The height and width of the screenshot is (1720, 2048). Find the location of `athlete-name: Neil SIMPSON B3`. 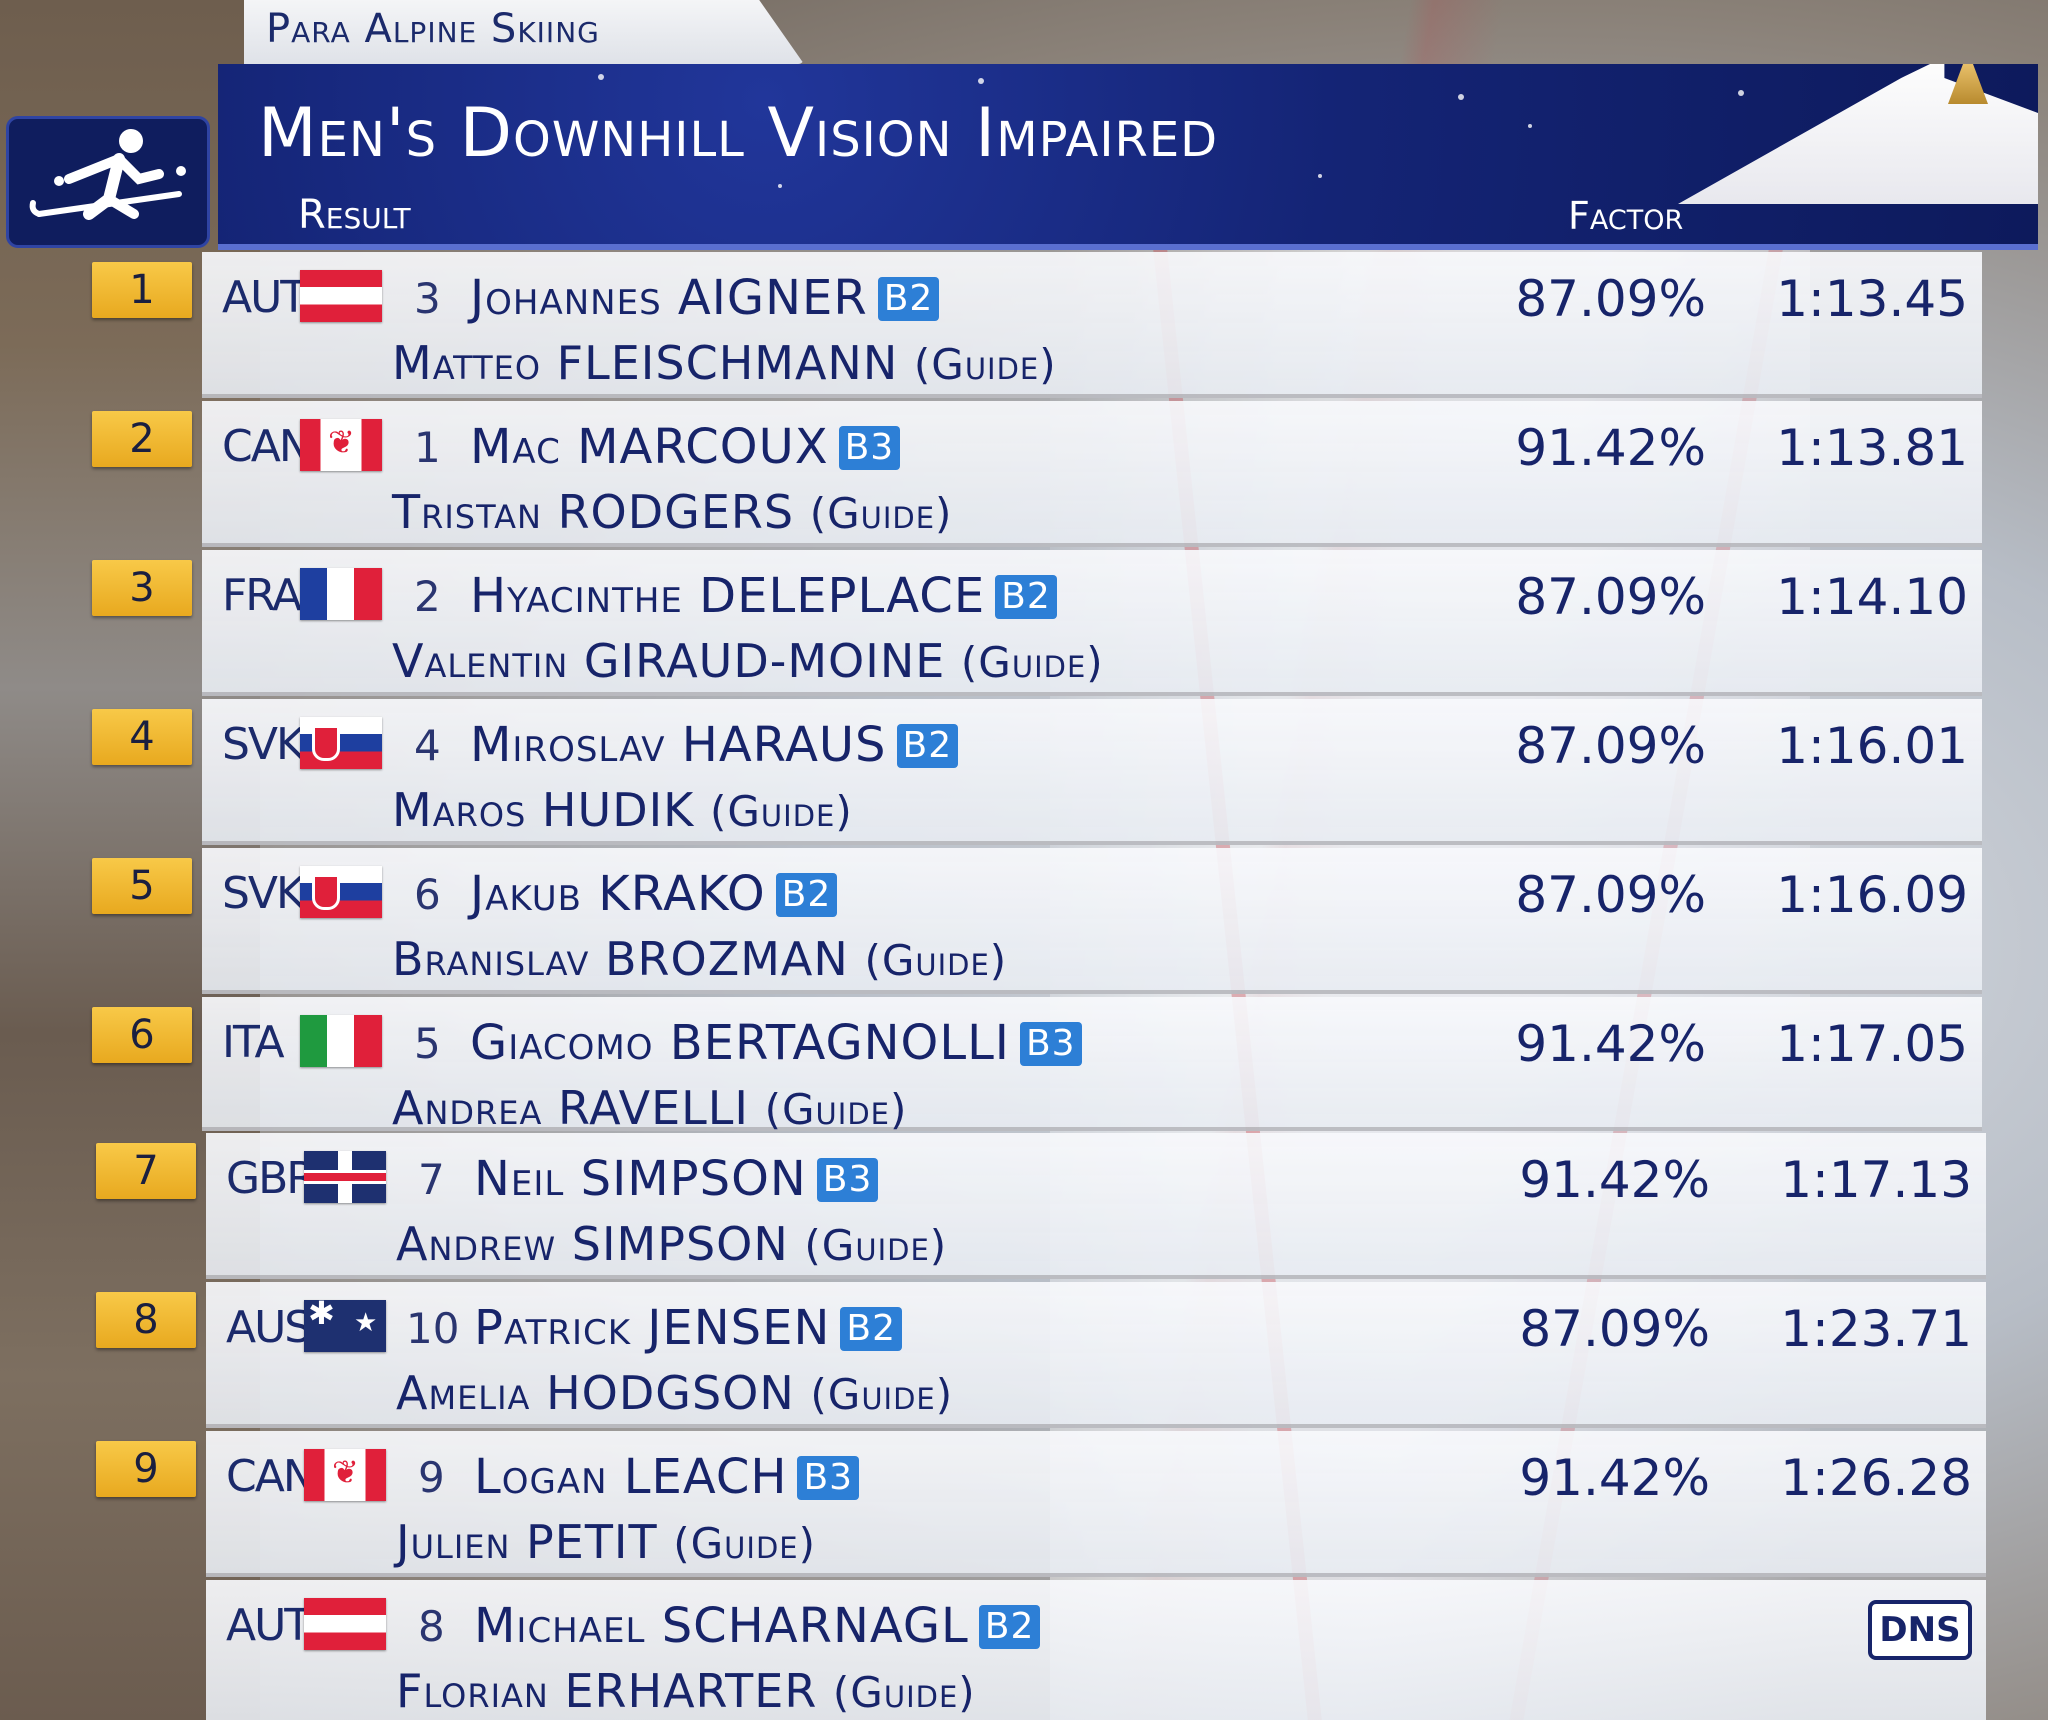

athlete-name: Neil SIMPSON B3 is located at coordinates (676, 1179).